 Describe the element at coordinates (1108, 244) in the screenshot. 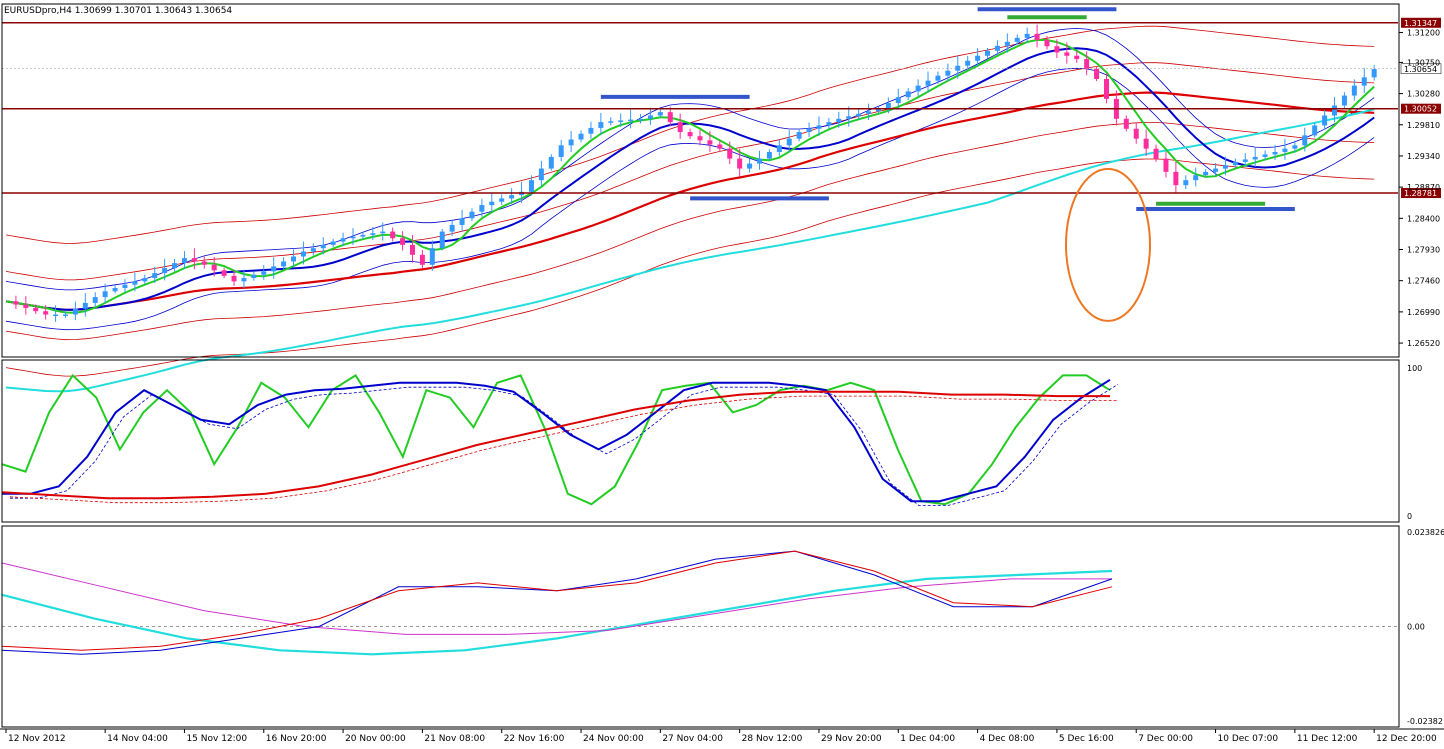

I see `highlight-ellipse` at that location.